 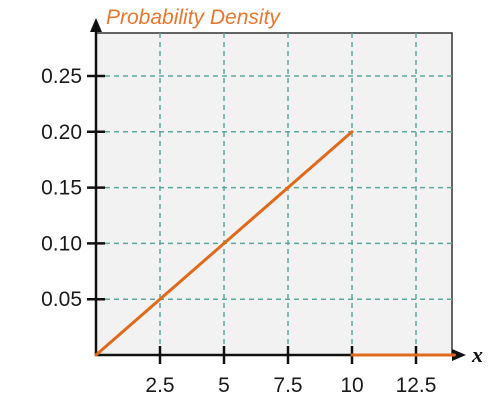 What do you see at coordinates (61, 299) in the screenshot?
I see `y-tick-label-0: 0.05` at bounding box center [61, 299].